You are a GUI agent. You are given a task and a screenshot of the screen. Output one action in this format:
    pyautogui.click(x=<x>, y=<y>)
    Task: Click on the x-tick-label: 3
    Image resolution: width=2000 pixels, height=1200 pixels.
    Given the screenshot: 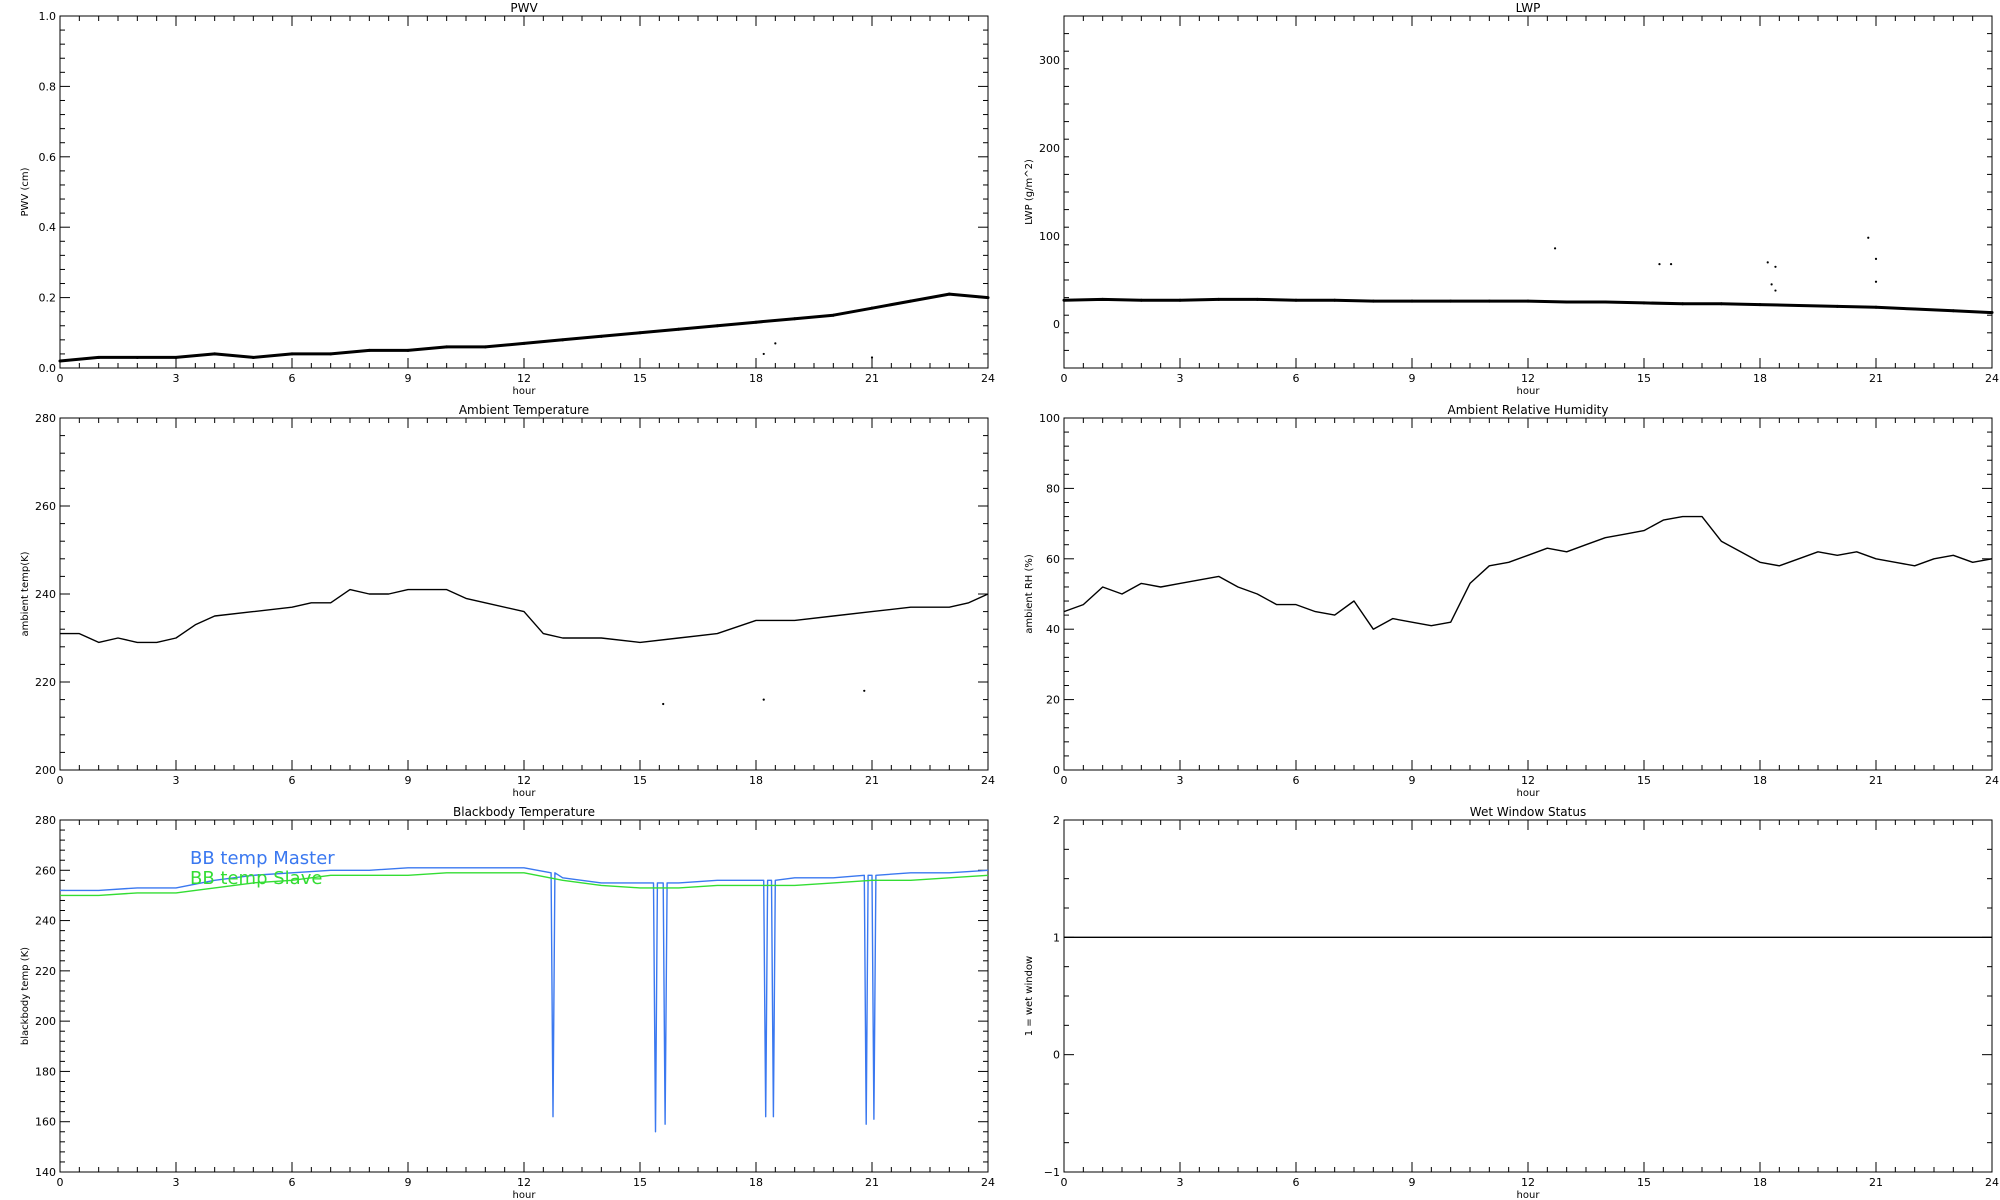 What is the action you would take?
    pyautogui.click(x=1180, y=378)
    